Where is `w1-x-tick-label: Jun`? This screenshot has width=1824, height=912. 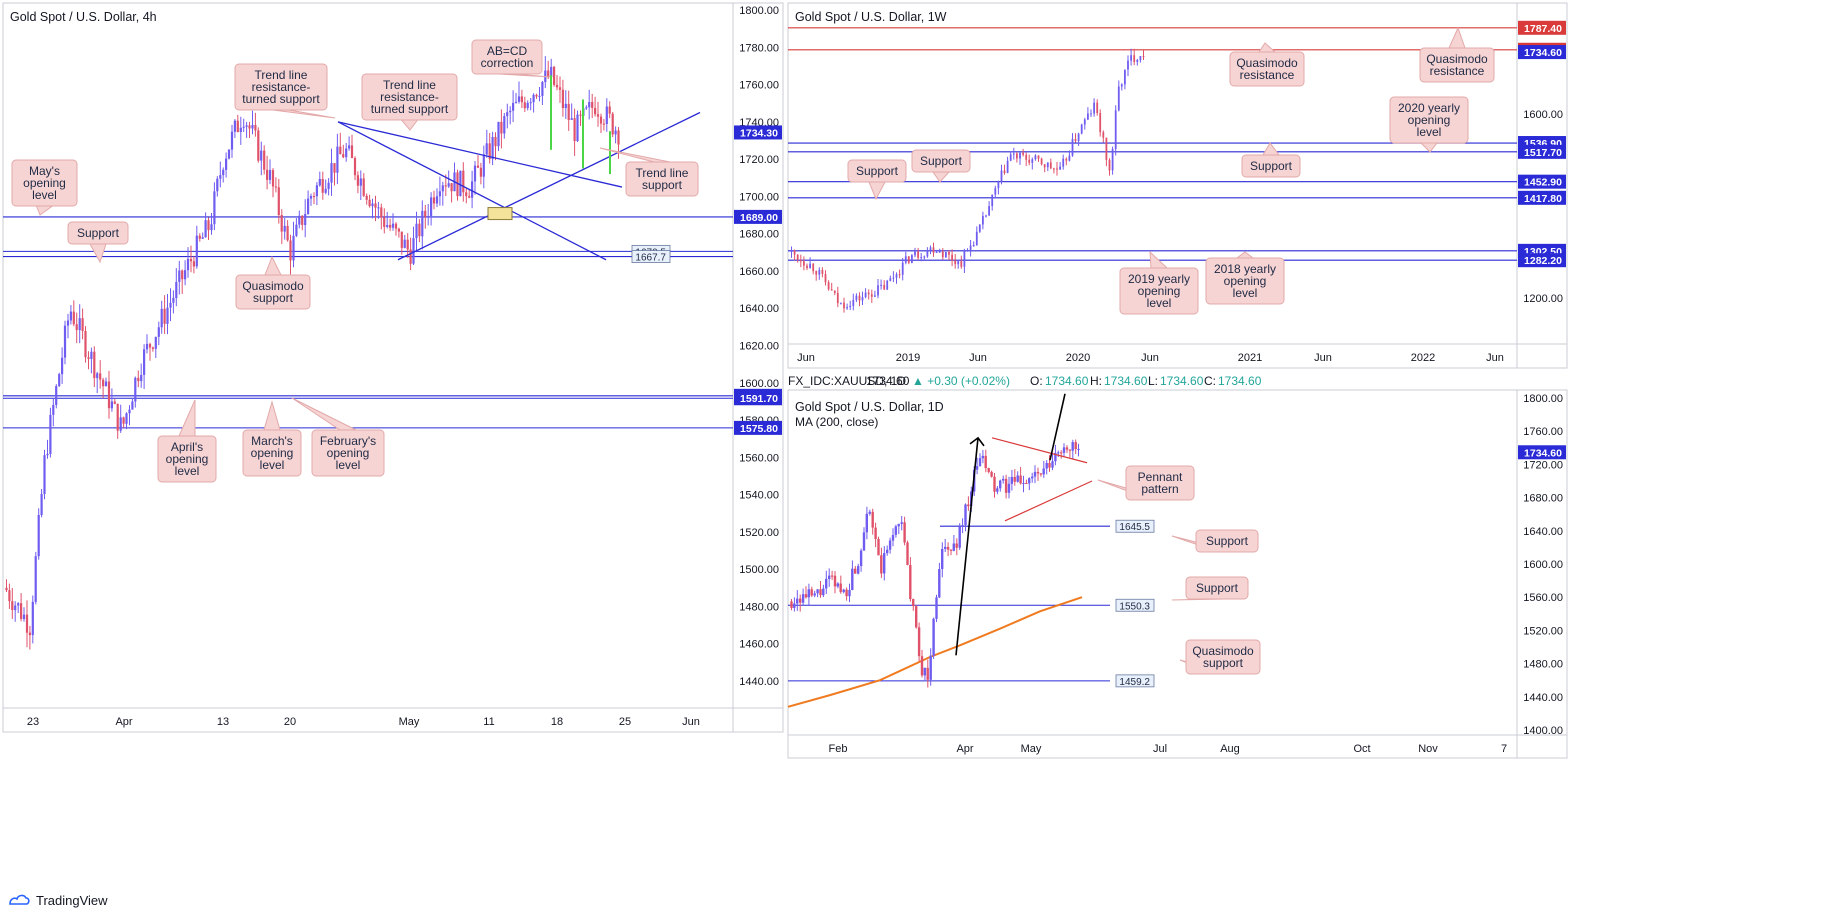
w1-x-tick-label: Jun is located at coordinates (1150, 358).